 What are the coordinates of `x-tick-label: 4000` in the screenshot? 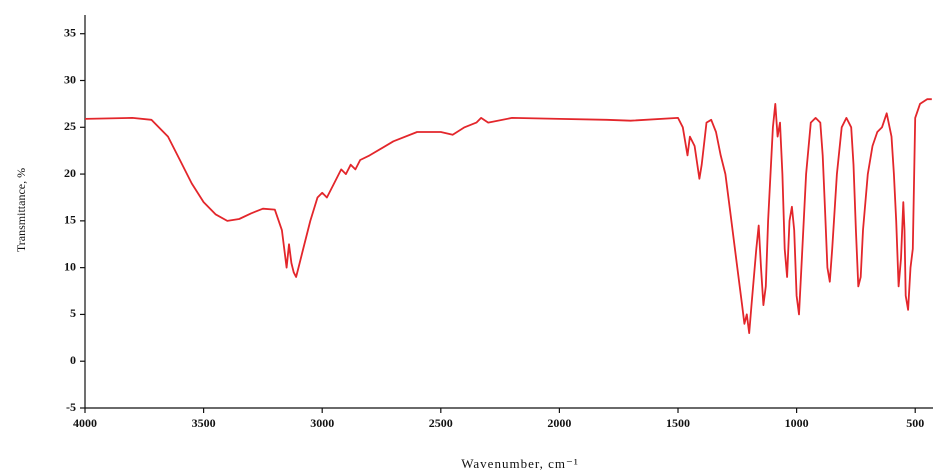 It's located at (85, 423).